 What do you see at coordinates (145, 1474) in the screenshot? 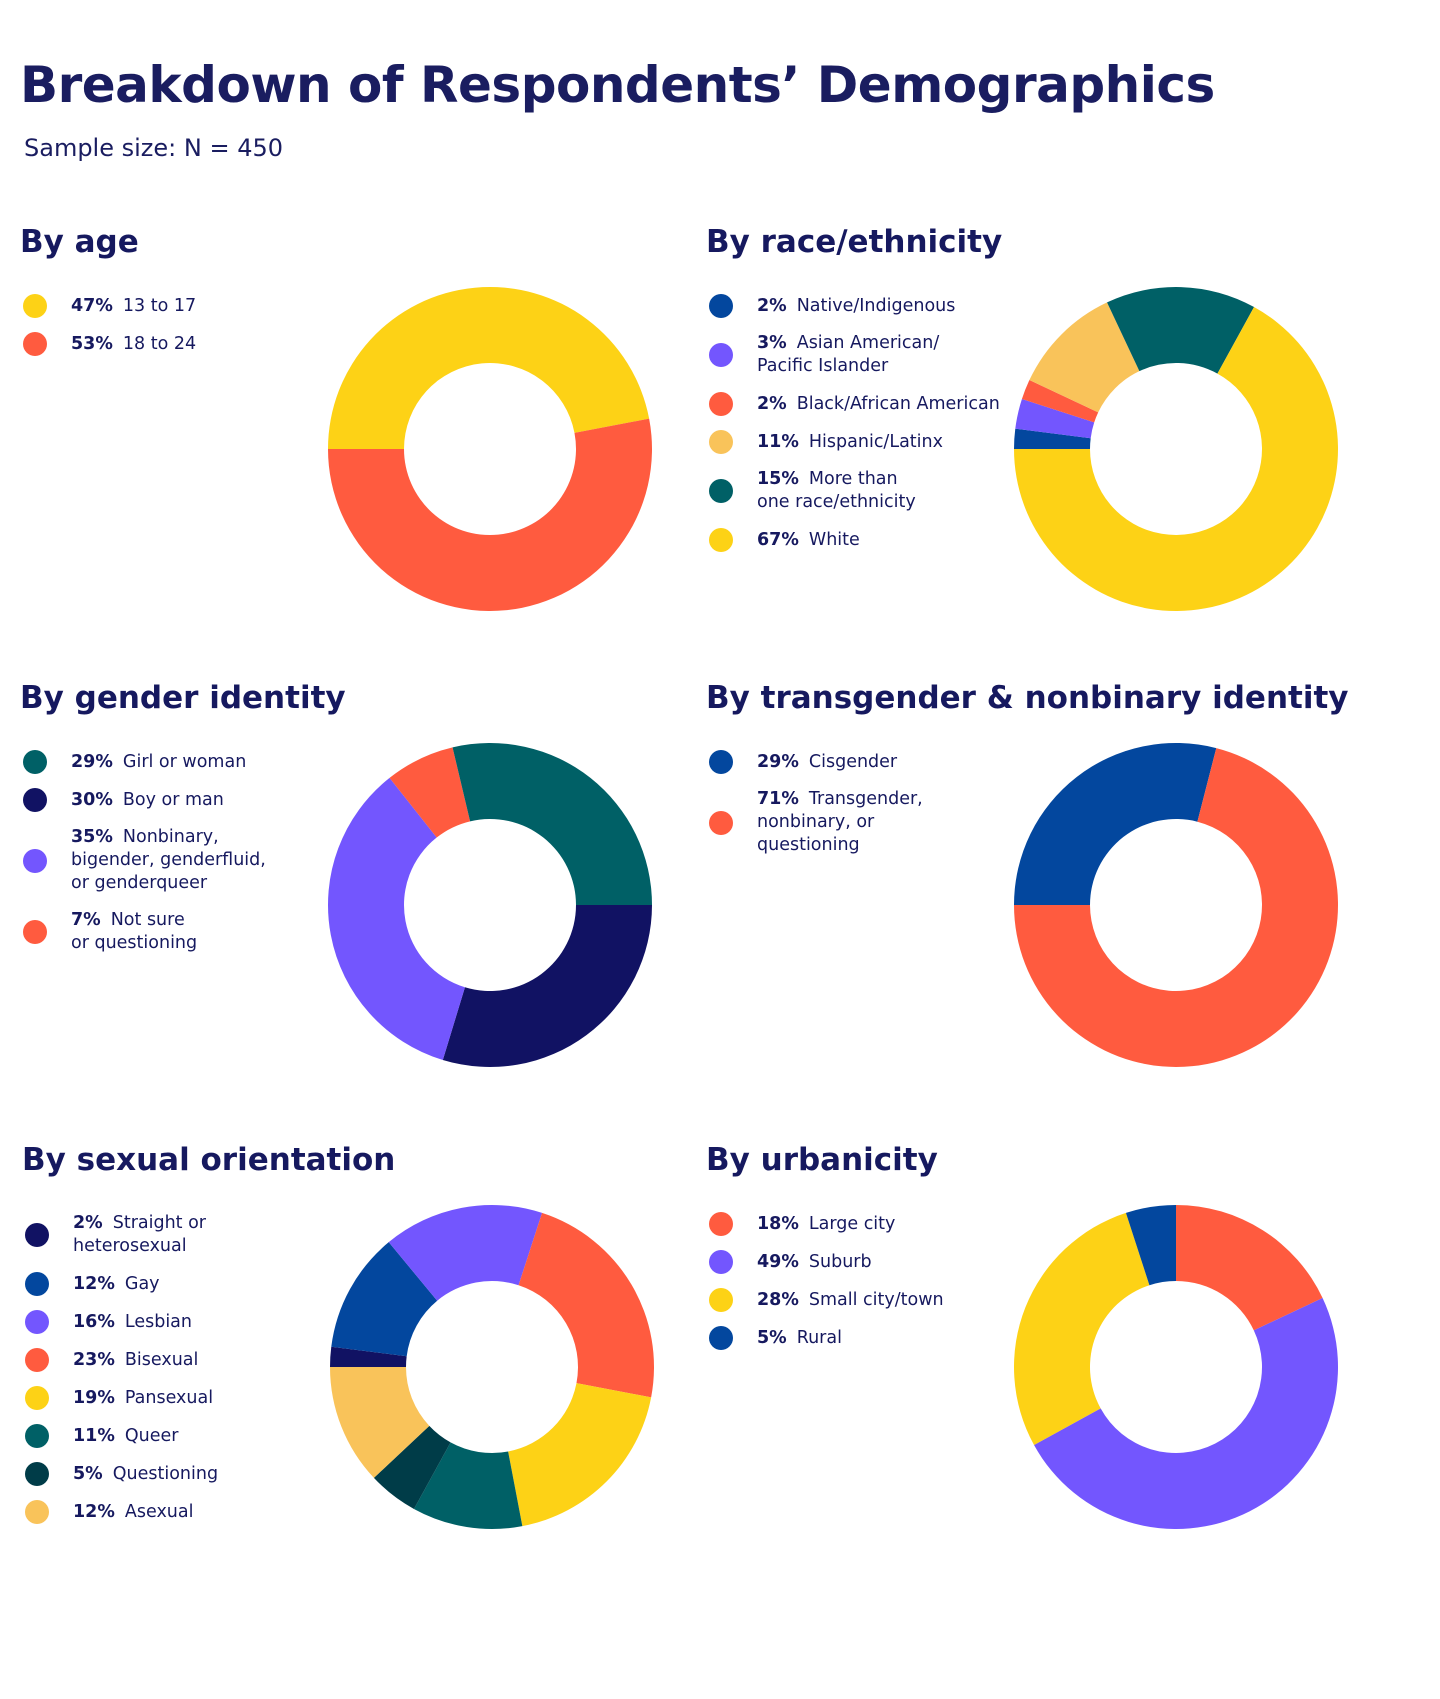
I see `legend-text: 5% Questioning` at bounding box center [145, 1474].